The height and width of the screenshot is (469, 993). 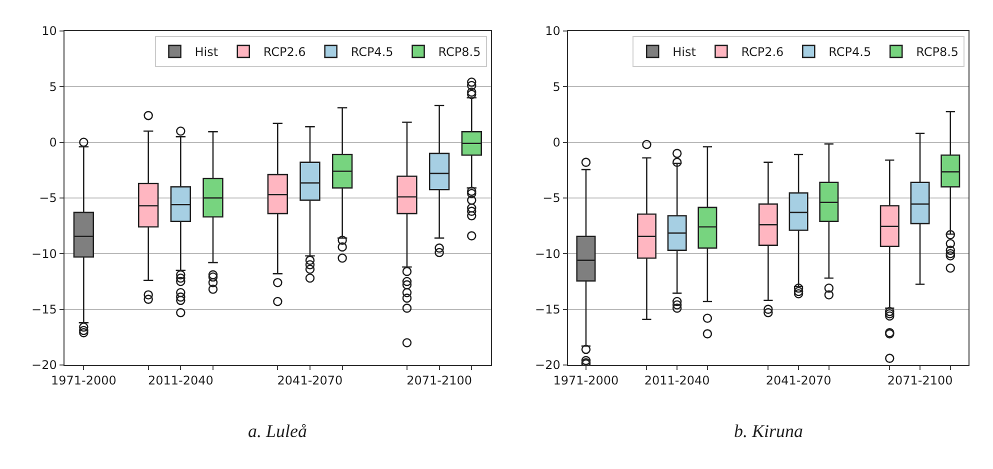 I want to click on text: b. Kiruna, so click(x=769, y=431).